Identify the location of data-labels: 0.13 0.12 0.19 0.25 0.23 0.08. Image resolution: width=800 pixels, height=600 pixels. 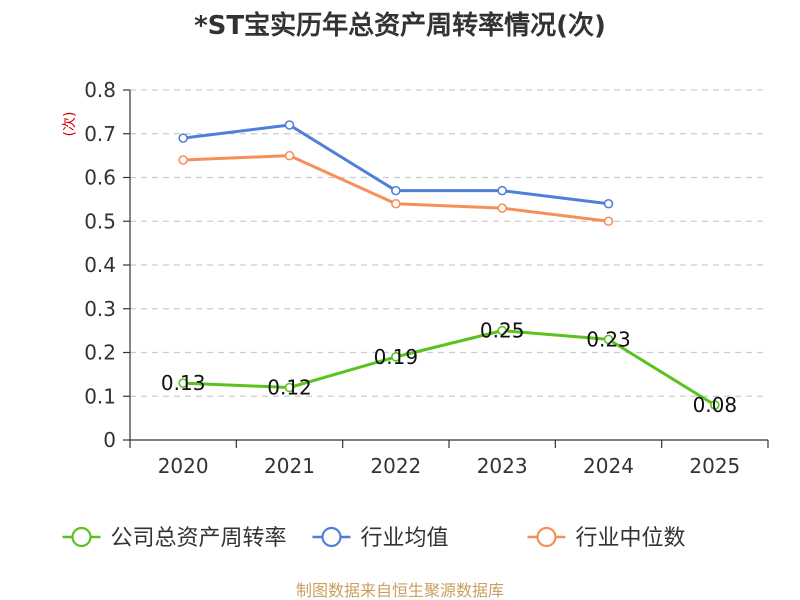
(449, 368).